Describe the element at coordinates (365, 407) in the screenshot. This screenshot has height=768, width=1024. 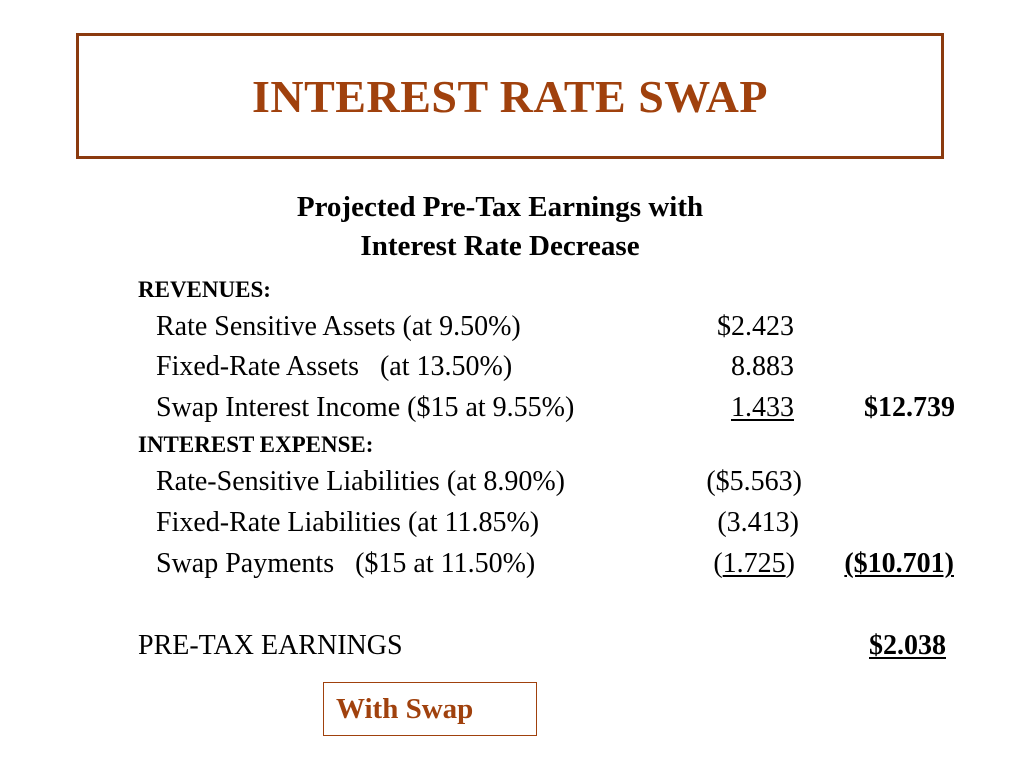
I see `revenue-row-label: Swap Interest Income ($15 at 9.55%)` at that location.